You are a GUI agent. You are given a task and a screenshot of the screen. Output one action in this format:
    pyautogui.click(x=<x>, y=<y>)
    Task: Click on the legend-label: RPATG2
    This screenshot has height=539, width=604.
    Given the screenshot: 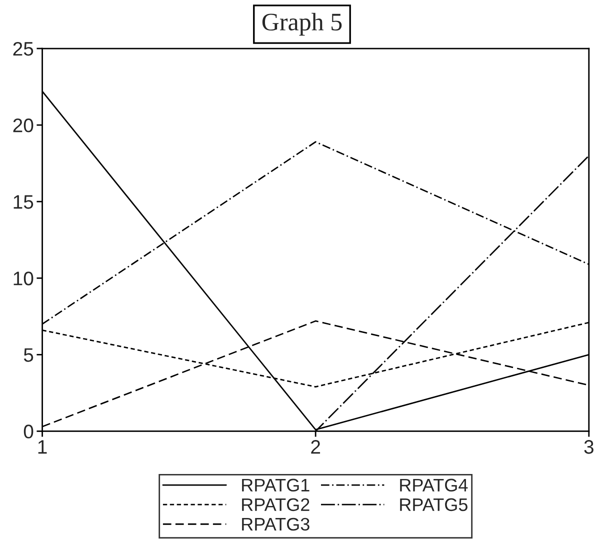 What is the action you would take?
    pyautogui.click(x=276, y=505)
    